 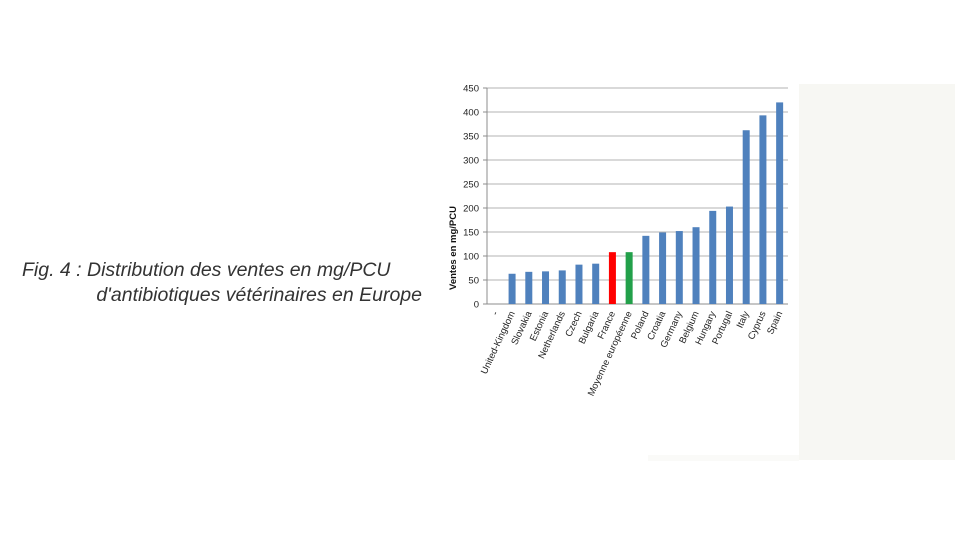 What do you see at coordinates (646, 269) in the screenshot?
I see `bar-poland` at bounding box center [646, 269].